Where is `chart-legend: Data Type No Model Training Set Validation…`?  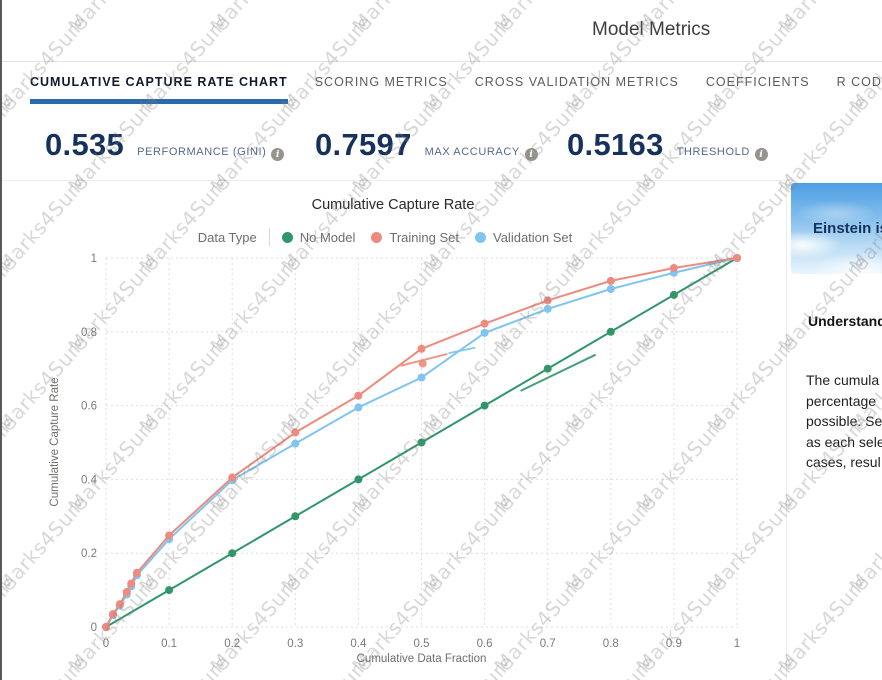 chart-legend: Data Type No Model Training Set Validation… is located at coordinates (393, 237).